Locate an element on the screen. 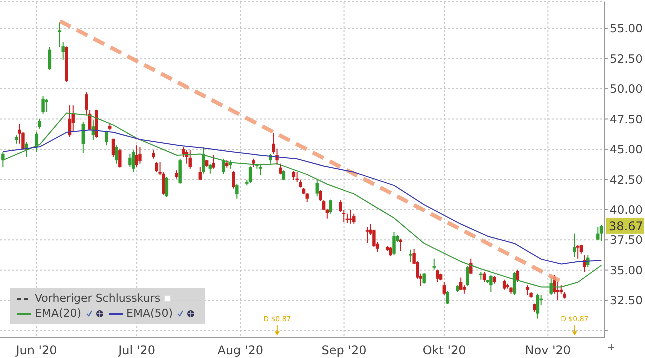 The image size is (645, 358). y-tick-label: 42.50 is located at coordinates (626, 179).